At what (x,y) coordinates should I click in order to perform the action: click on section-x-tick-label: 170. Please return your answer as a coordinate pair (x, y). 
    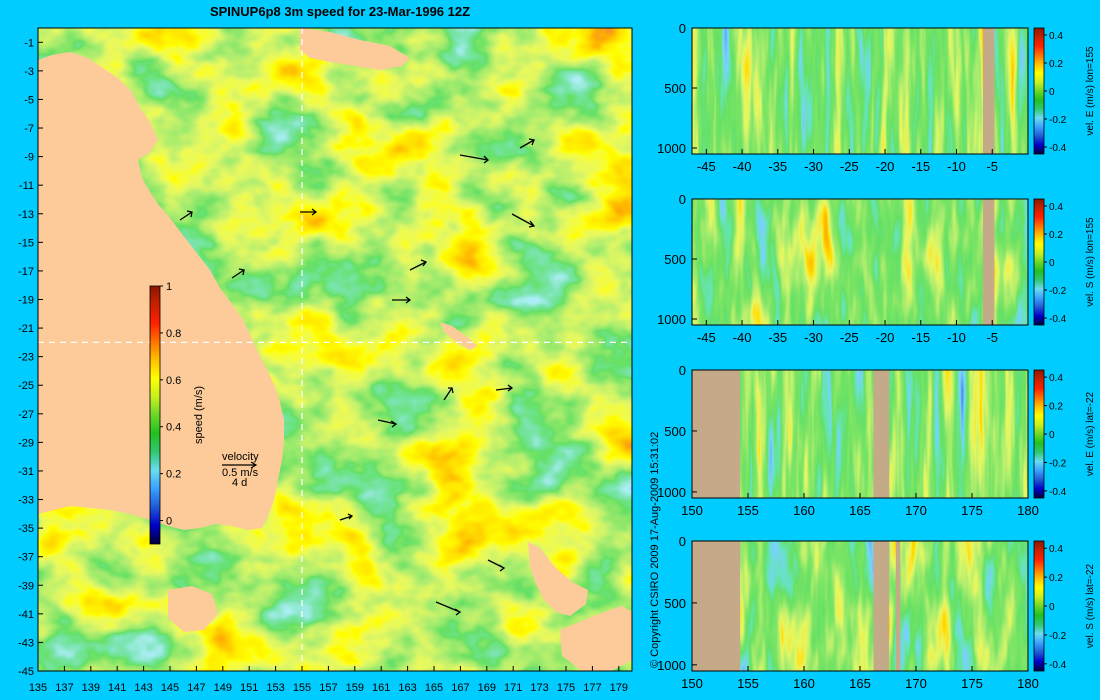
    Looking at the image, I should click on (916, 683).